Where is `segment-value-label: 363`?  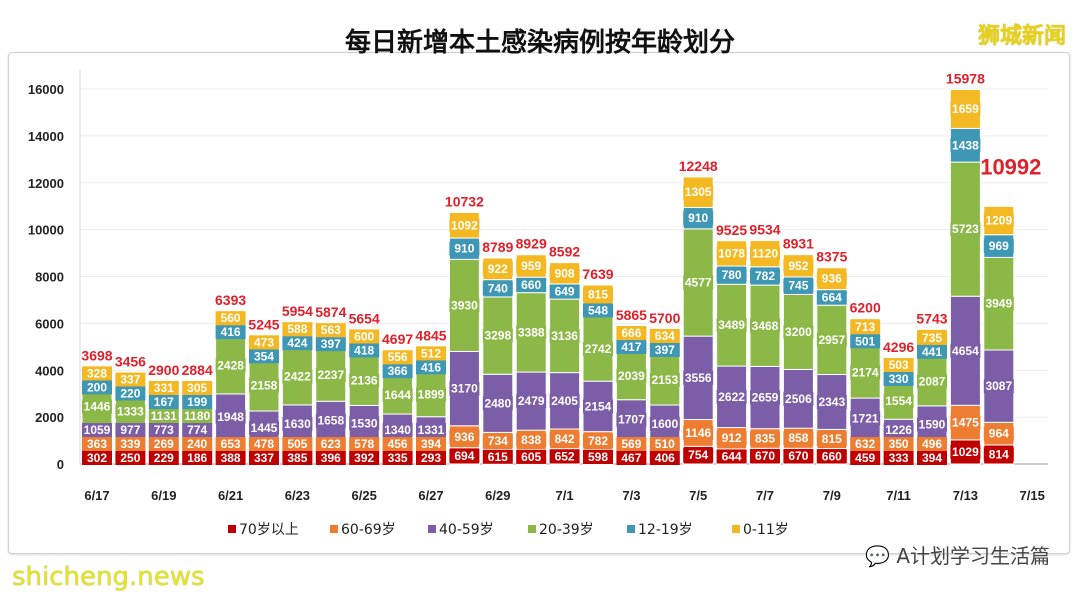 segment-value-label: 363 is located at coordinates (97, 444).